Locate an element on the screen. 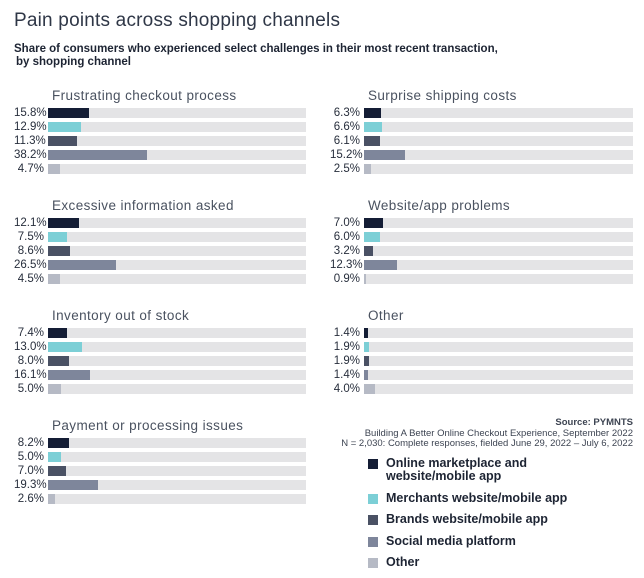 This screenshot has height=578, width=644. bar-value-label: 16.1% is located at coordinates (30, 375).